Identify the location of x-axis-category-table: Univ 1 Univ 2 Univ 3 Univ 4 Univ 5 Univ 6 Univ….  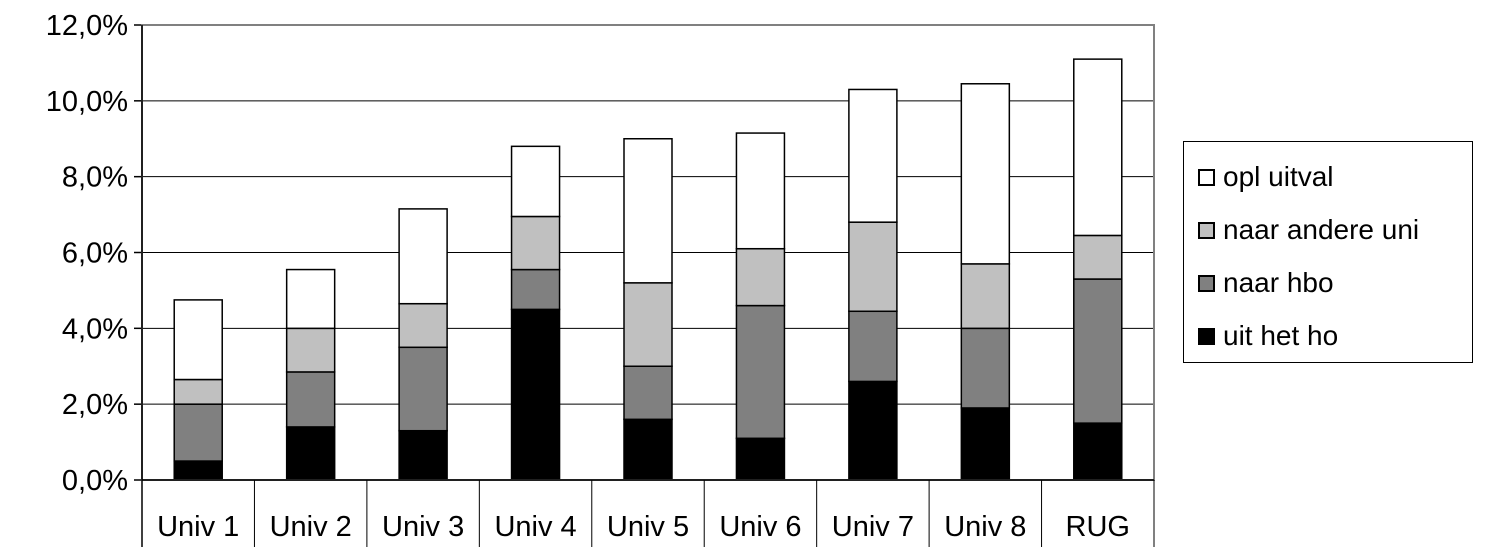
(648, 513).